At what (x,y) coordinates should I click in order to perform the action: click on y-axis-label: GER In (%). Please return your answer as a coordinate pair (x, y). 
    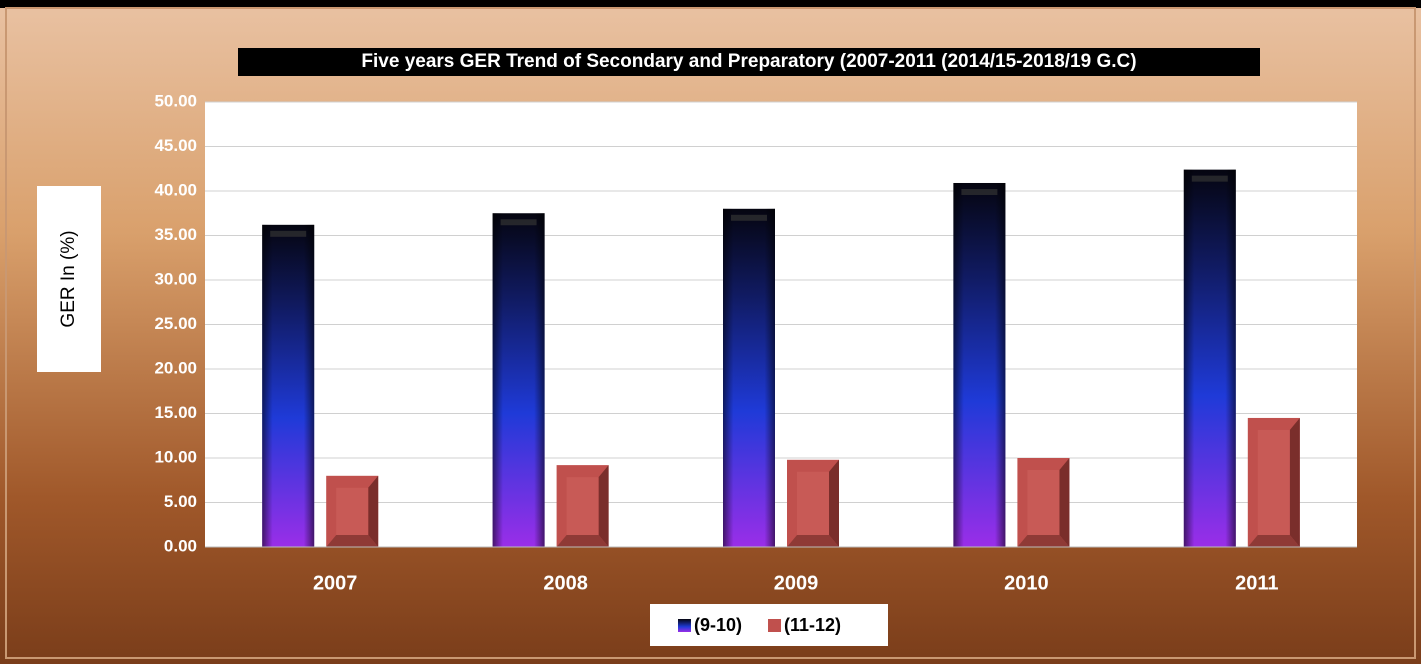
    Looking at the image, I should click on (68, 278).